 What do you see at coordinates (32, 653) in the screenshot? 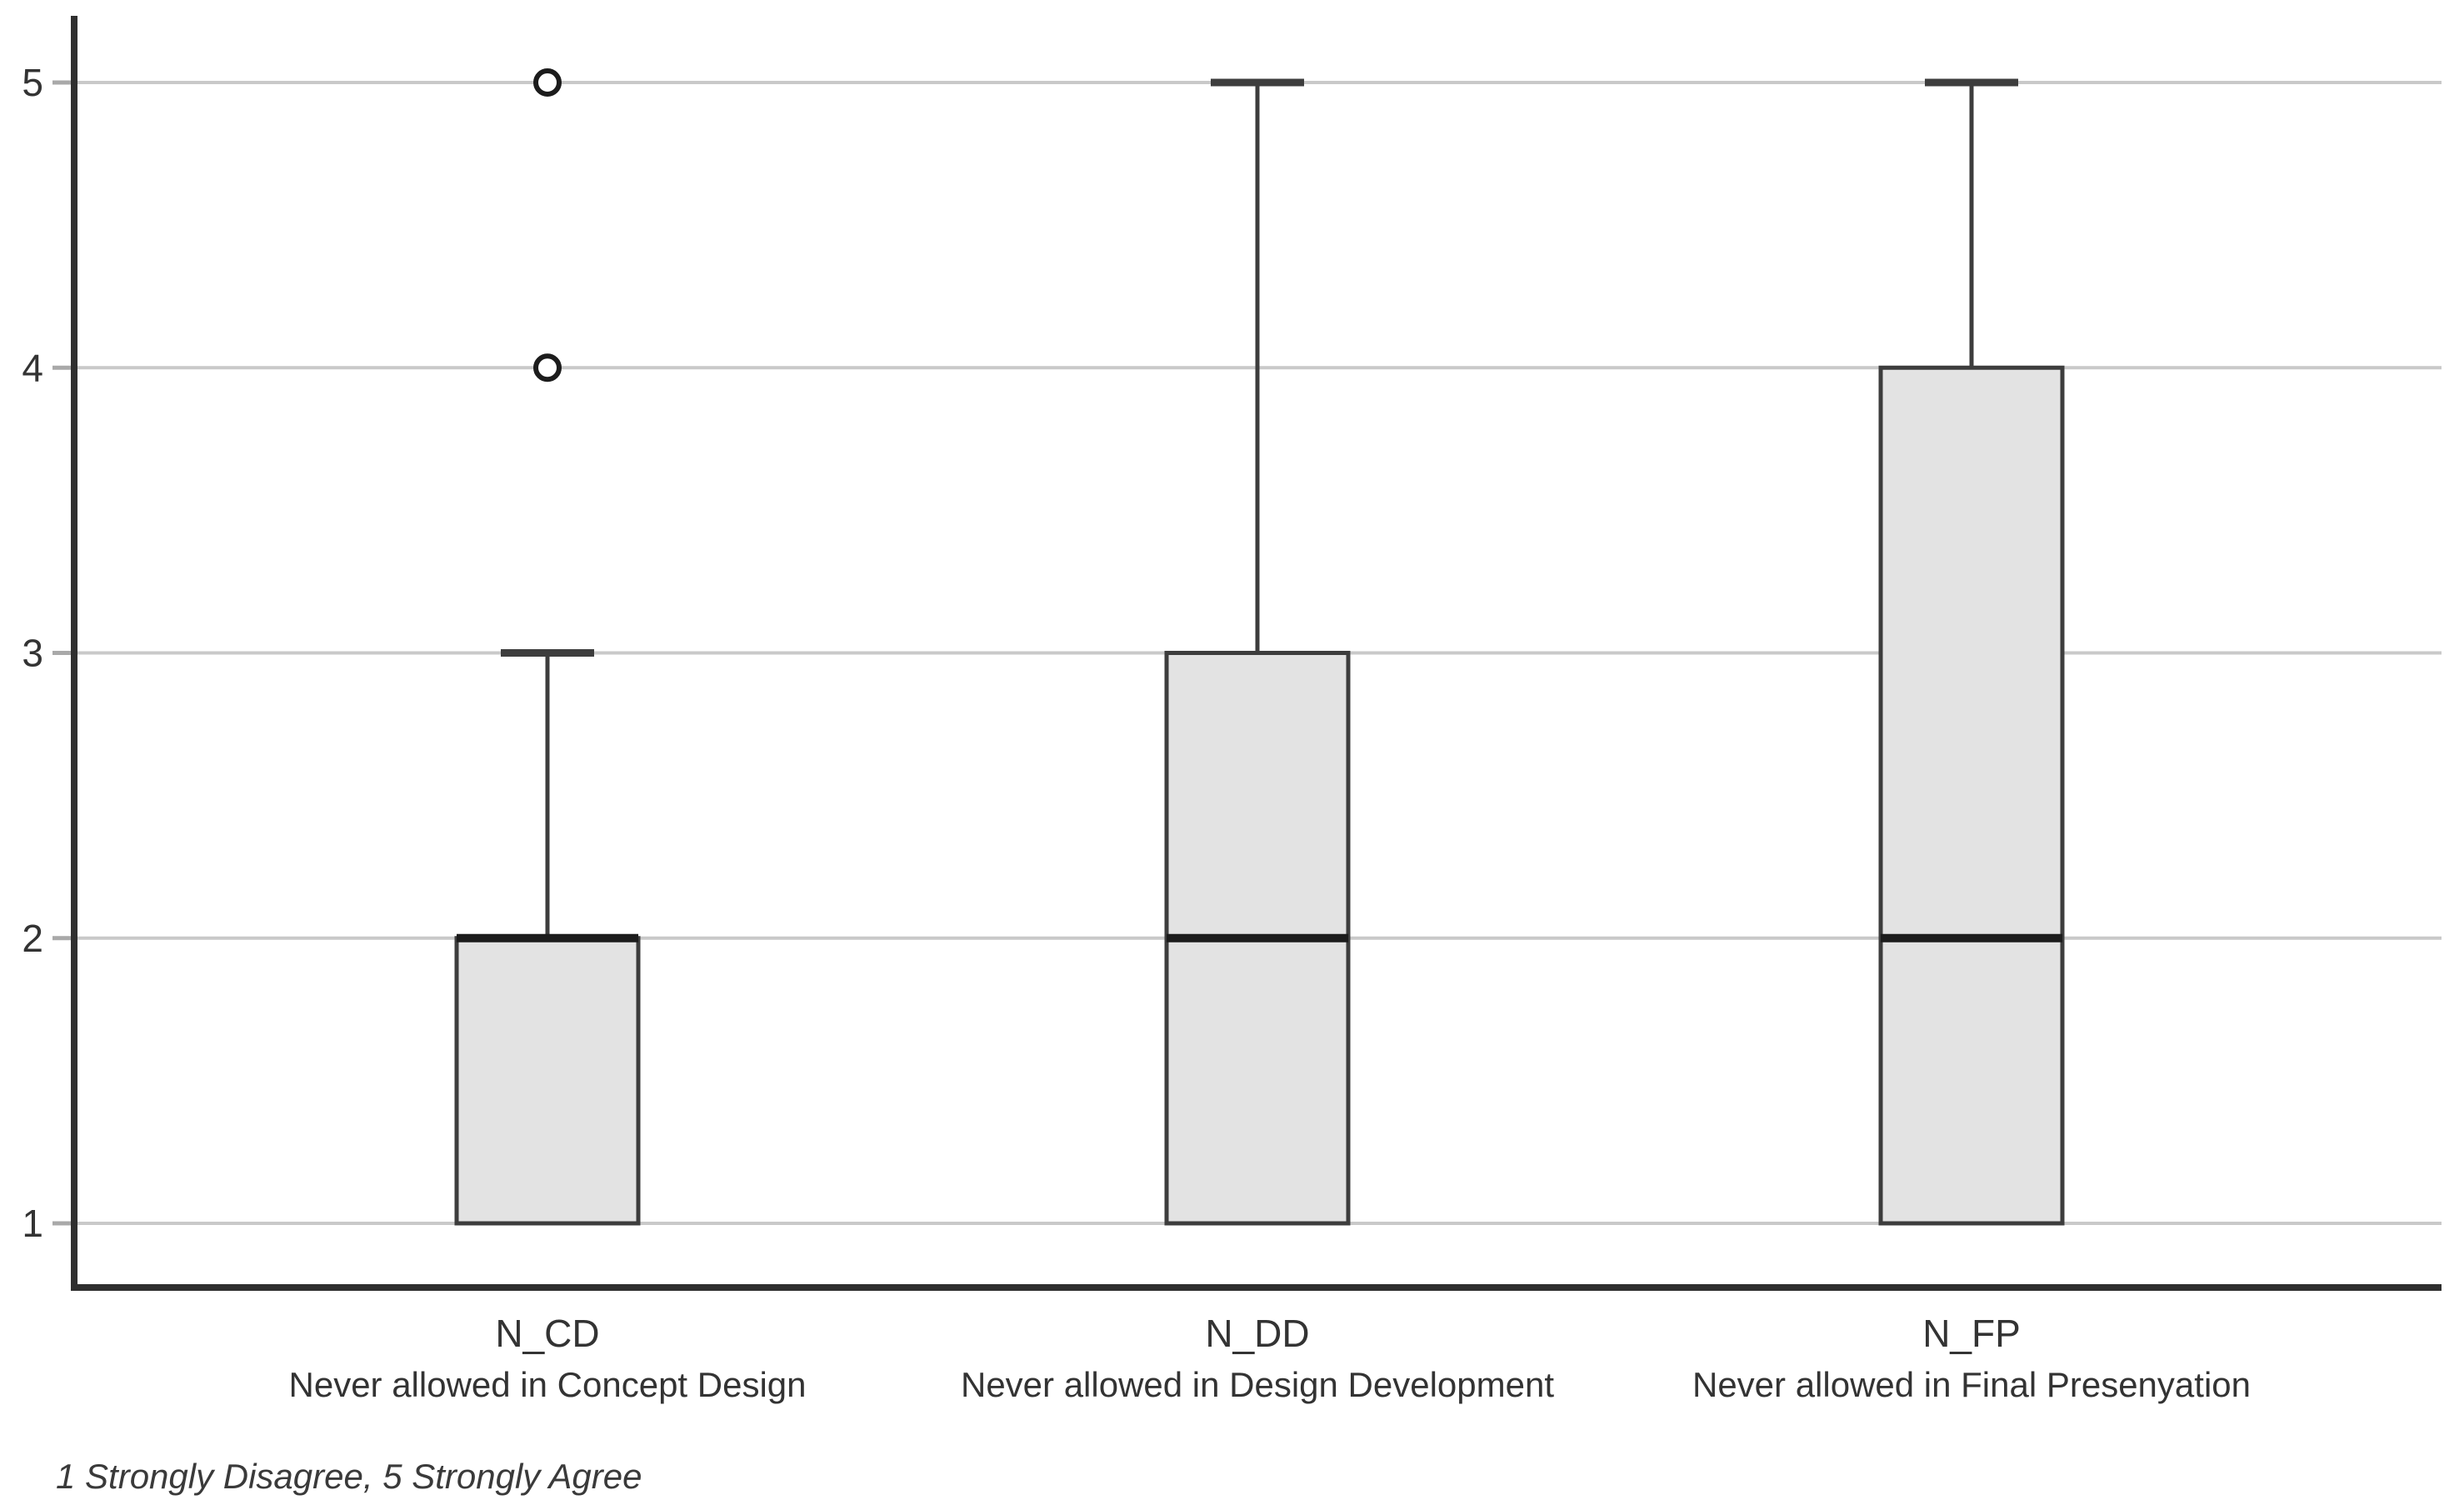
I see `y-tick-label: 3` at bounding box center [32, 653].